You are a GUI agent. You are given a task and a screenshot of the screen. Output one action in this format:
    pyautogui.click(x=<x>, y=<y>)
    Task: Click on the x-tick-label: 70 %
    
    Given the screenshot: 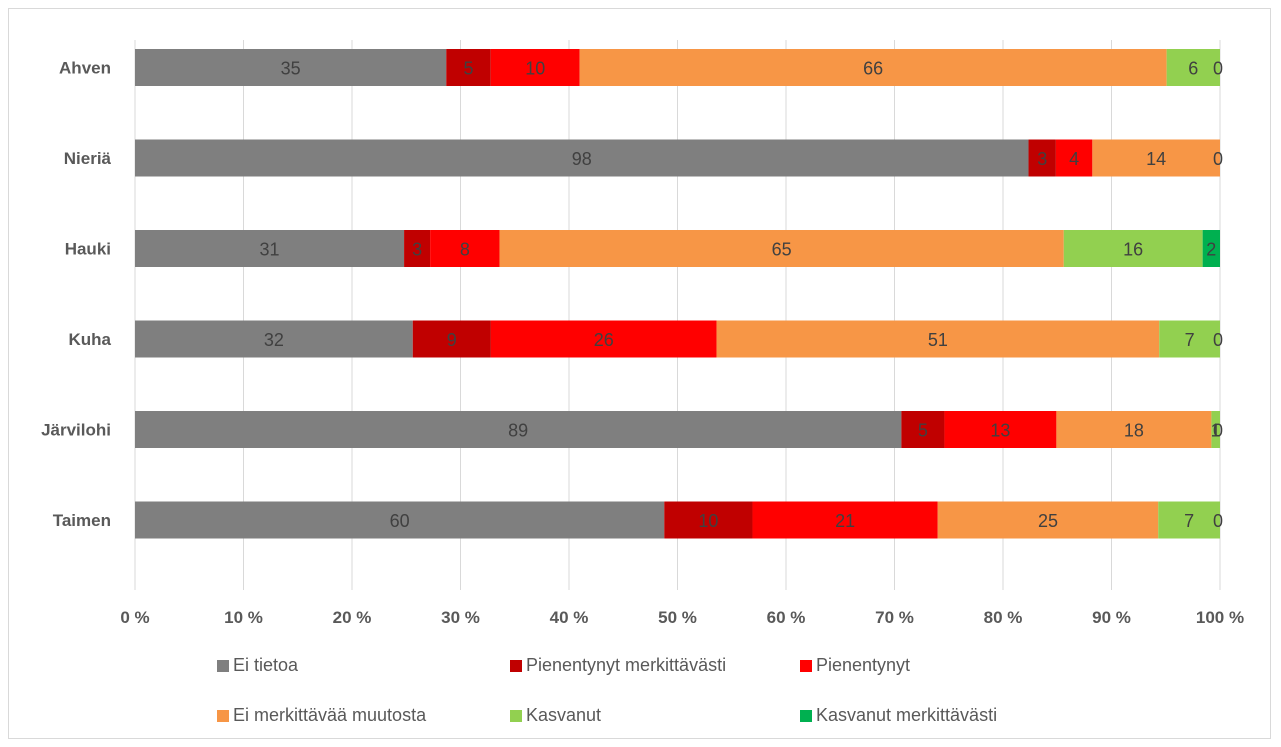 What is the action you would take?
    pyautogui.click(x=894, y=617)
    